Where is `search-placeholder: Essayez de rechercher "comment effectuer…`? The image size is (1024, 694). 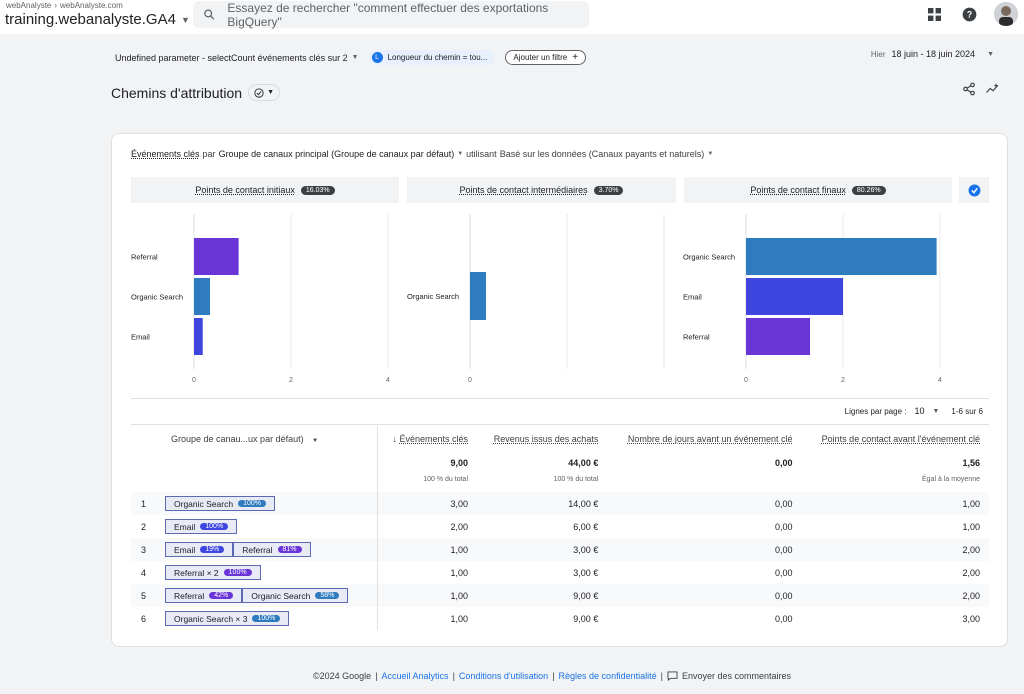 search-placeholder: Essayez de rechercher "comment effectuer… is located at coordinates (388, 14).